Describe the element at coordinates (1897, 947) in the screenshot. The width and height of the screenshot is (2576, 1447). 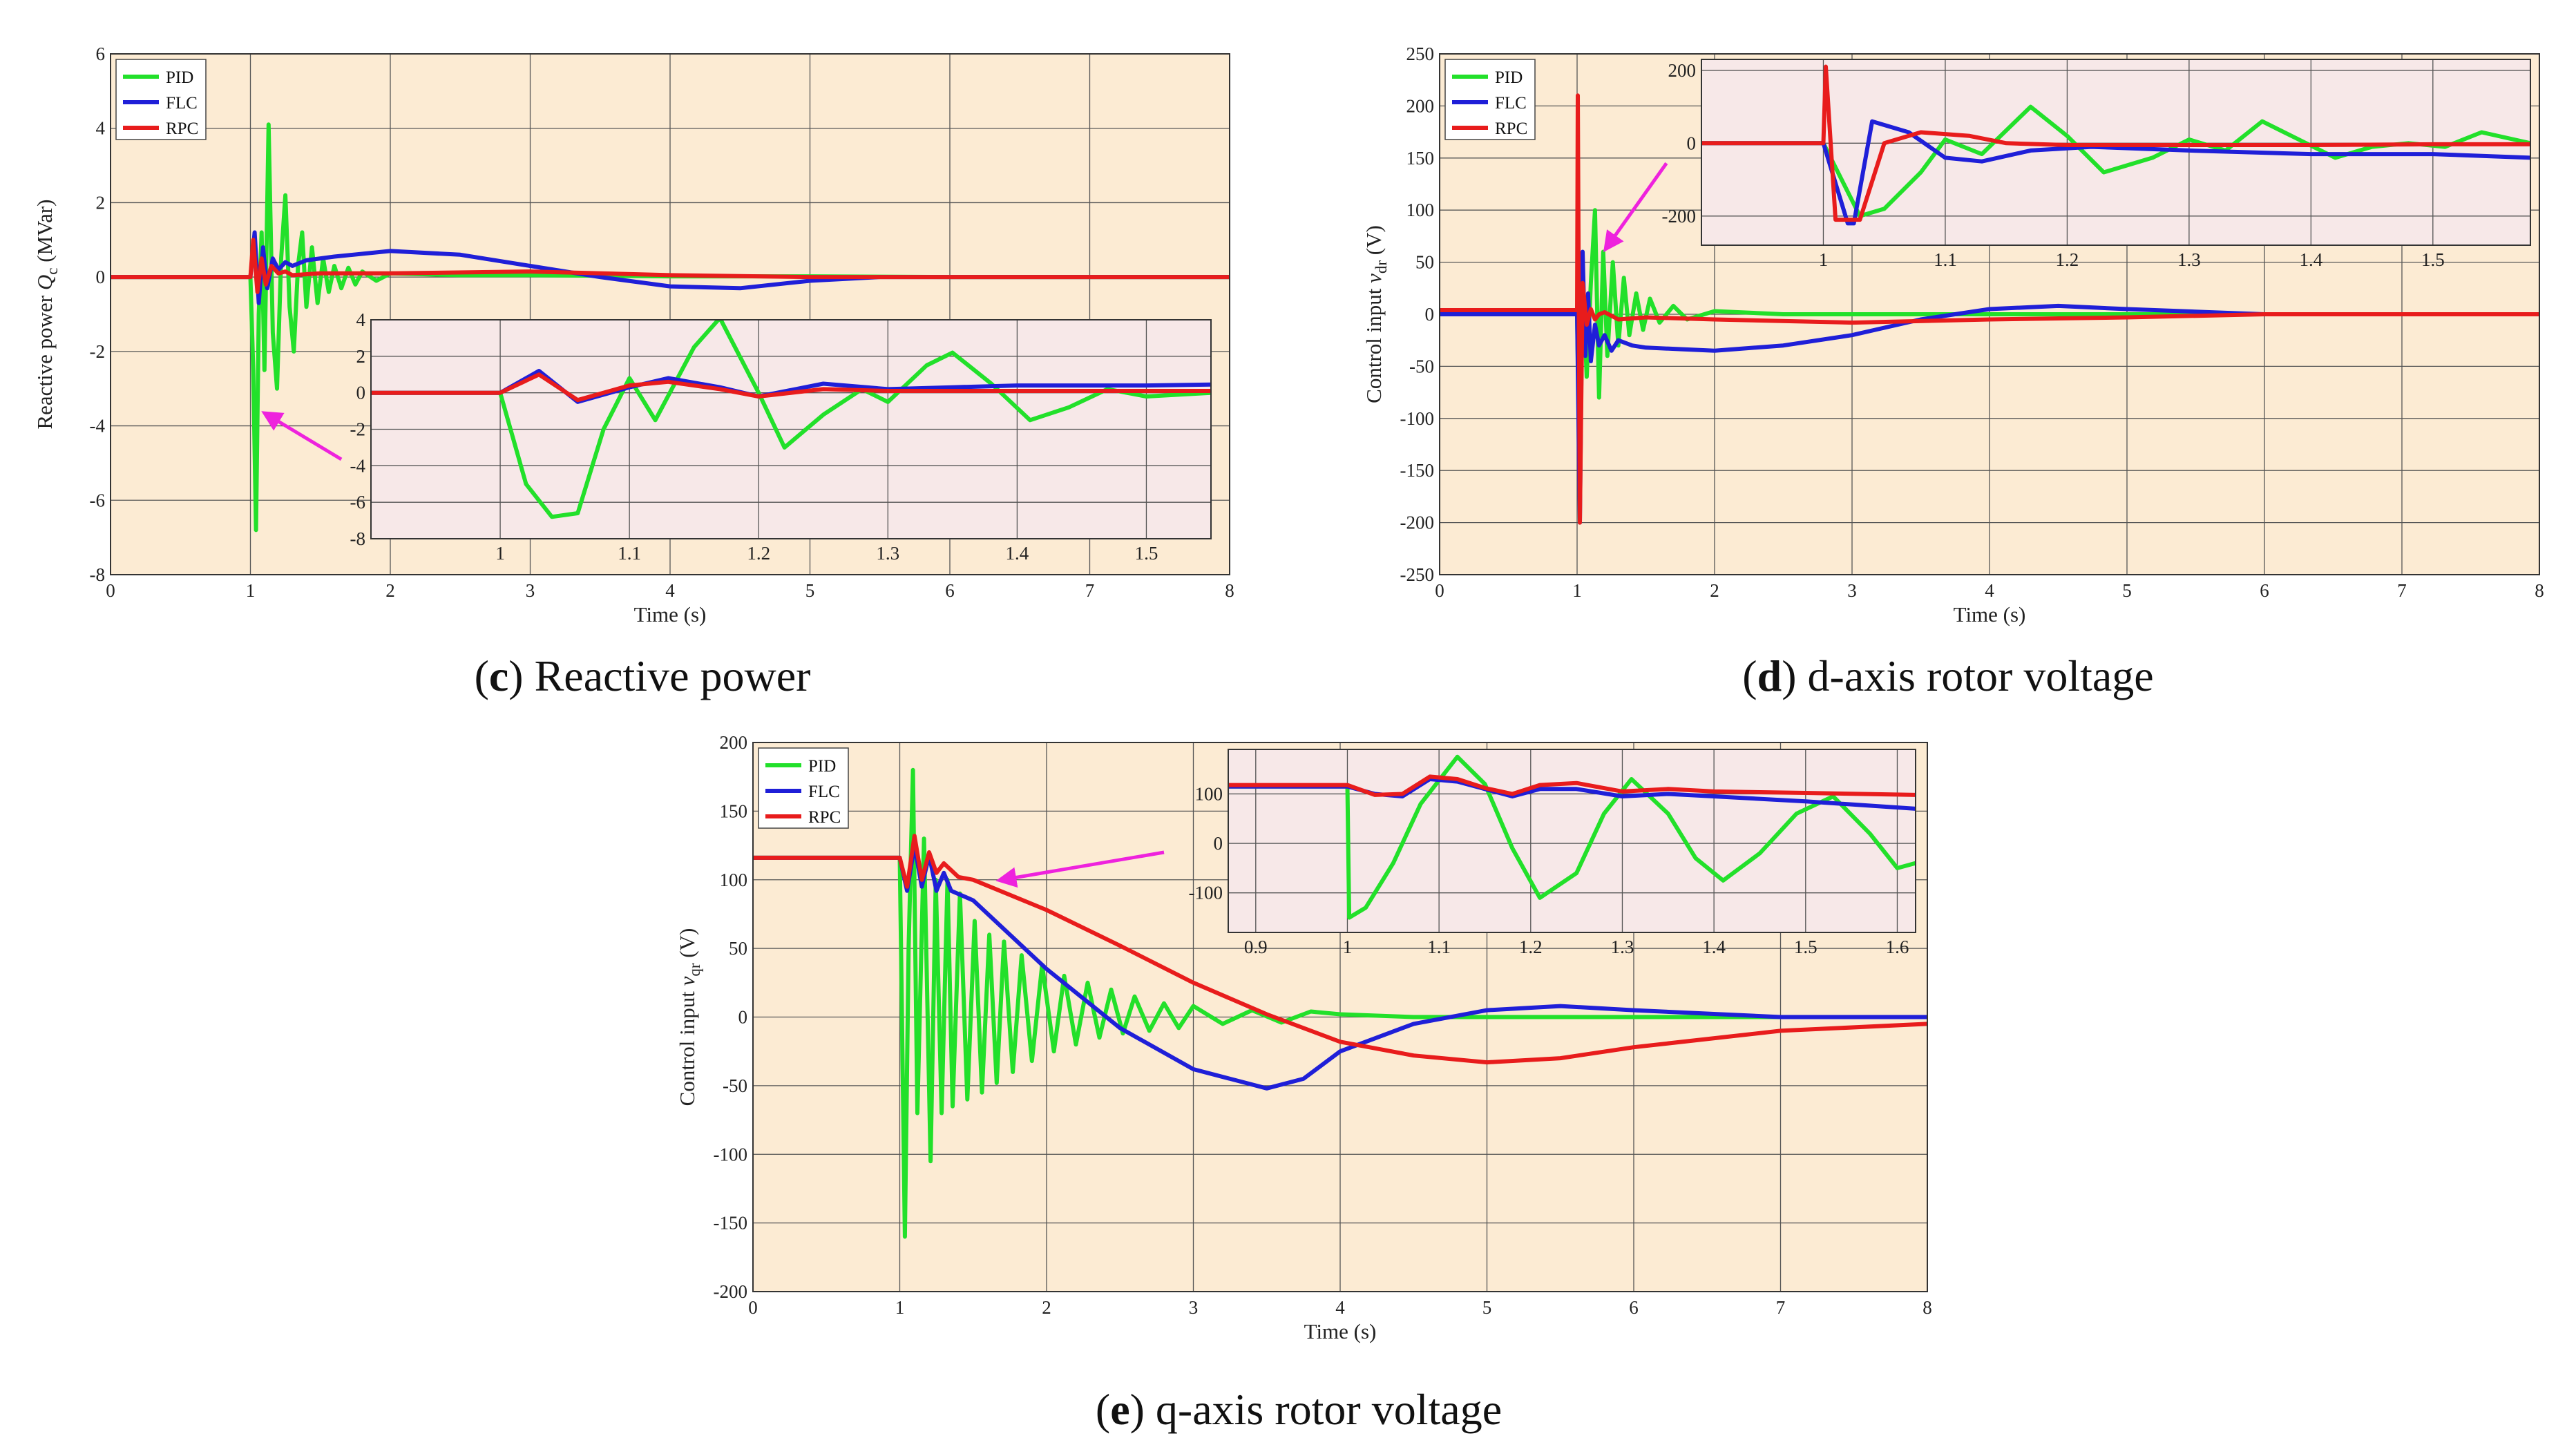
I see `chart-e-inset-xtick-label-7: 1.6` at that location.